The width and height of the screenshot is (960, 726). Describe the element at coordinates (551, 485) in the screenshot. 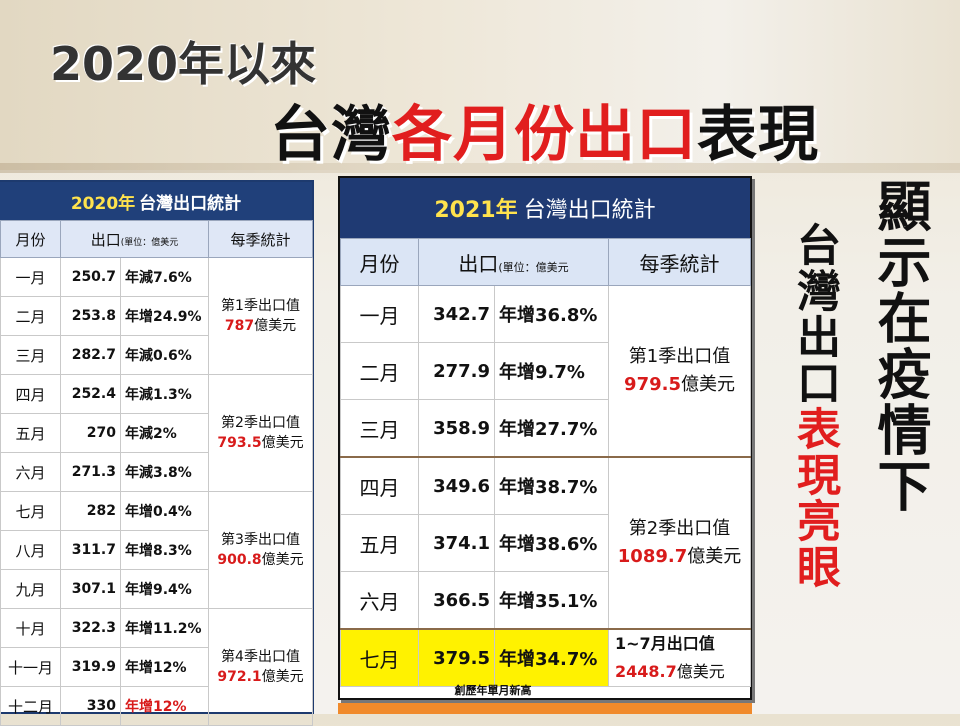

I see `change-cell: 年增38.7%` at that location.